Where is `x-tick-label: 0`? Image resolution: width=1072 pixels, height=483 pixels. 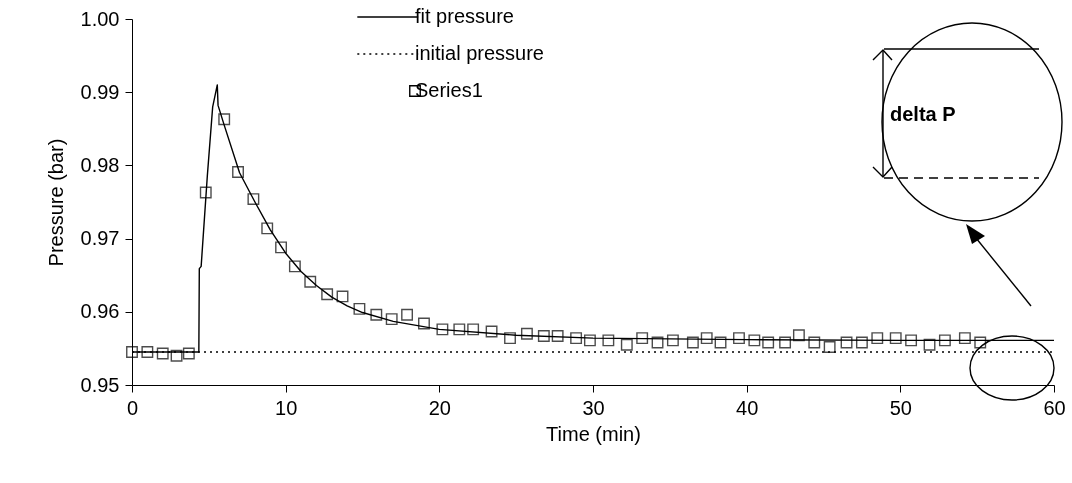 x-tick-label: 0 is located at coordinates (132, 407).